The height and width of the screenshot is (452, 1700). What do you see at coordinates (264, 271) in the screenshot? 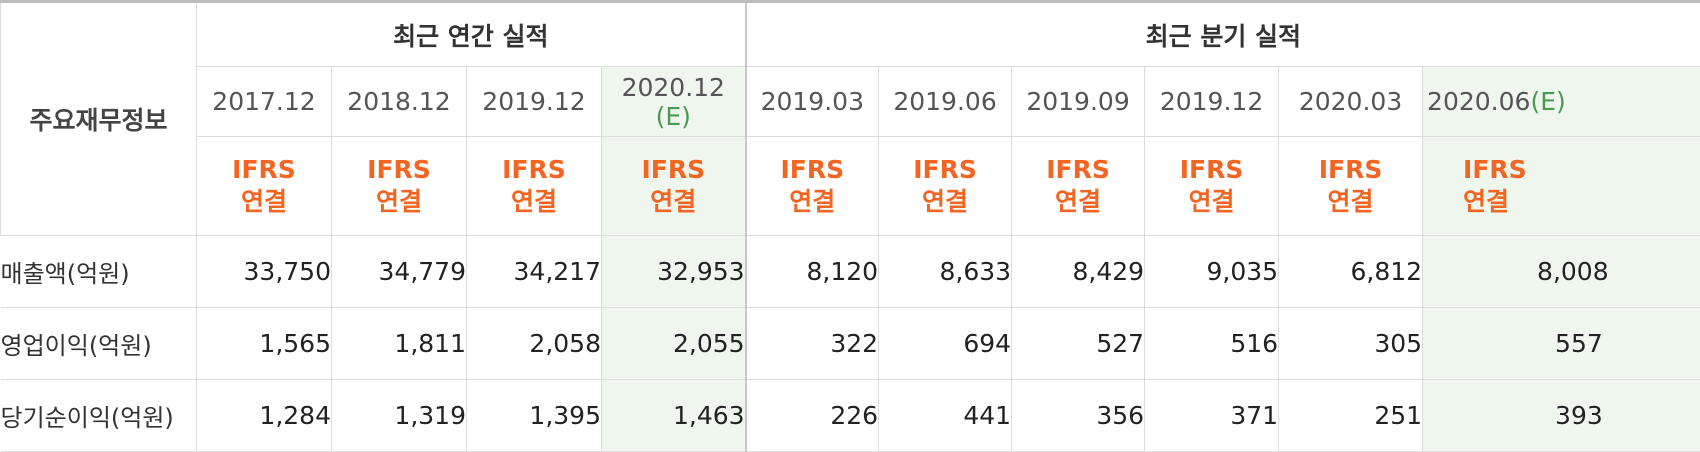
I see `table-cell: 33,750` at bounding box center [264, 271].